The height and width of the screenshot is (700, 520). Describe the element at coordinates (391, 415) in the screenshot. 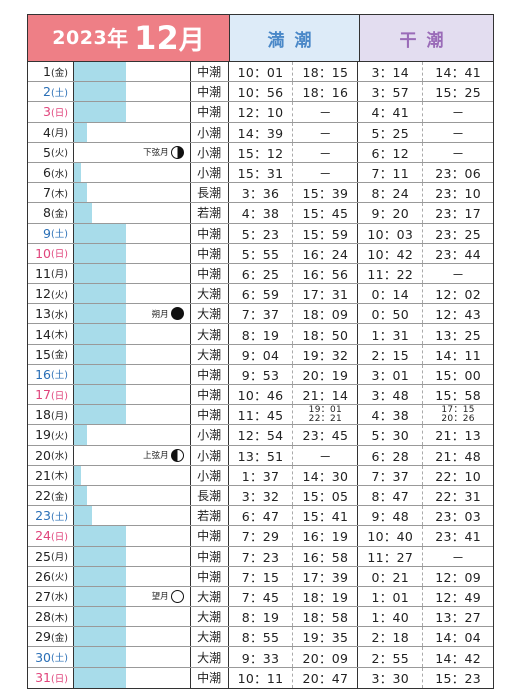

I see `low-tide-1: 4：38` at that location.